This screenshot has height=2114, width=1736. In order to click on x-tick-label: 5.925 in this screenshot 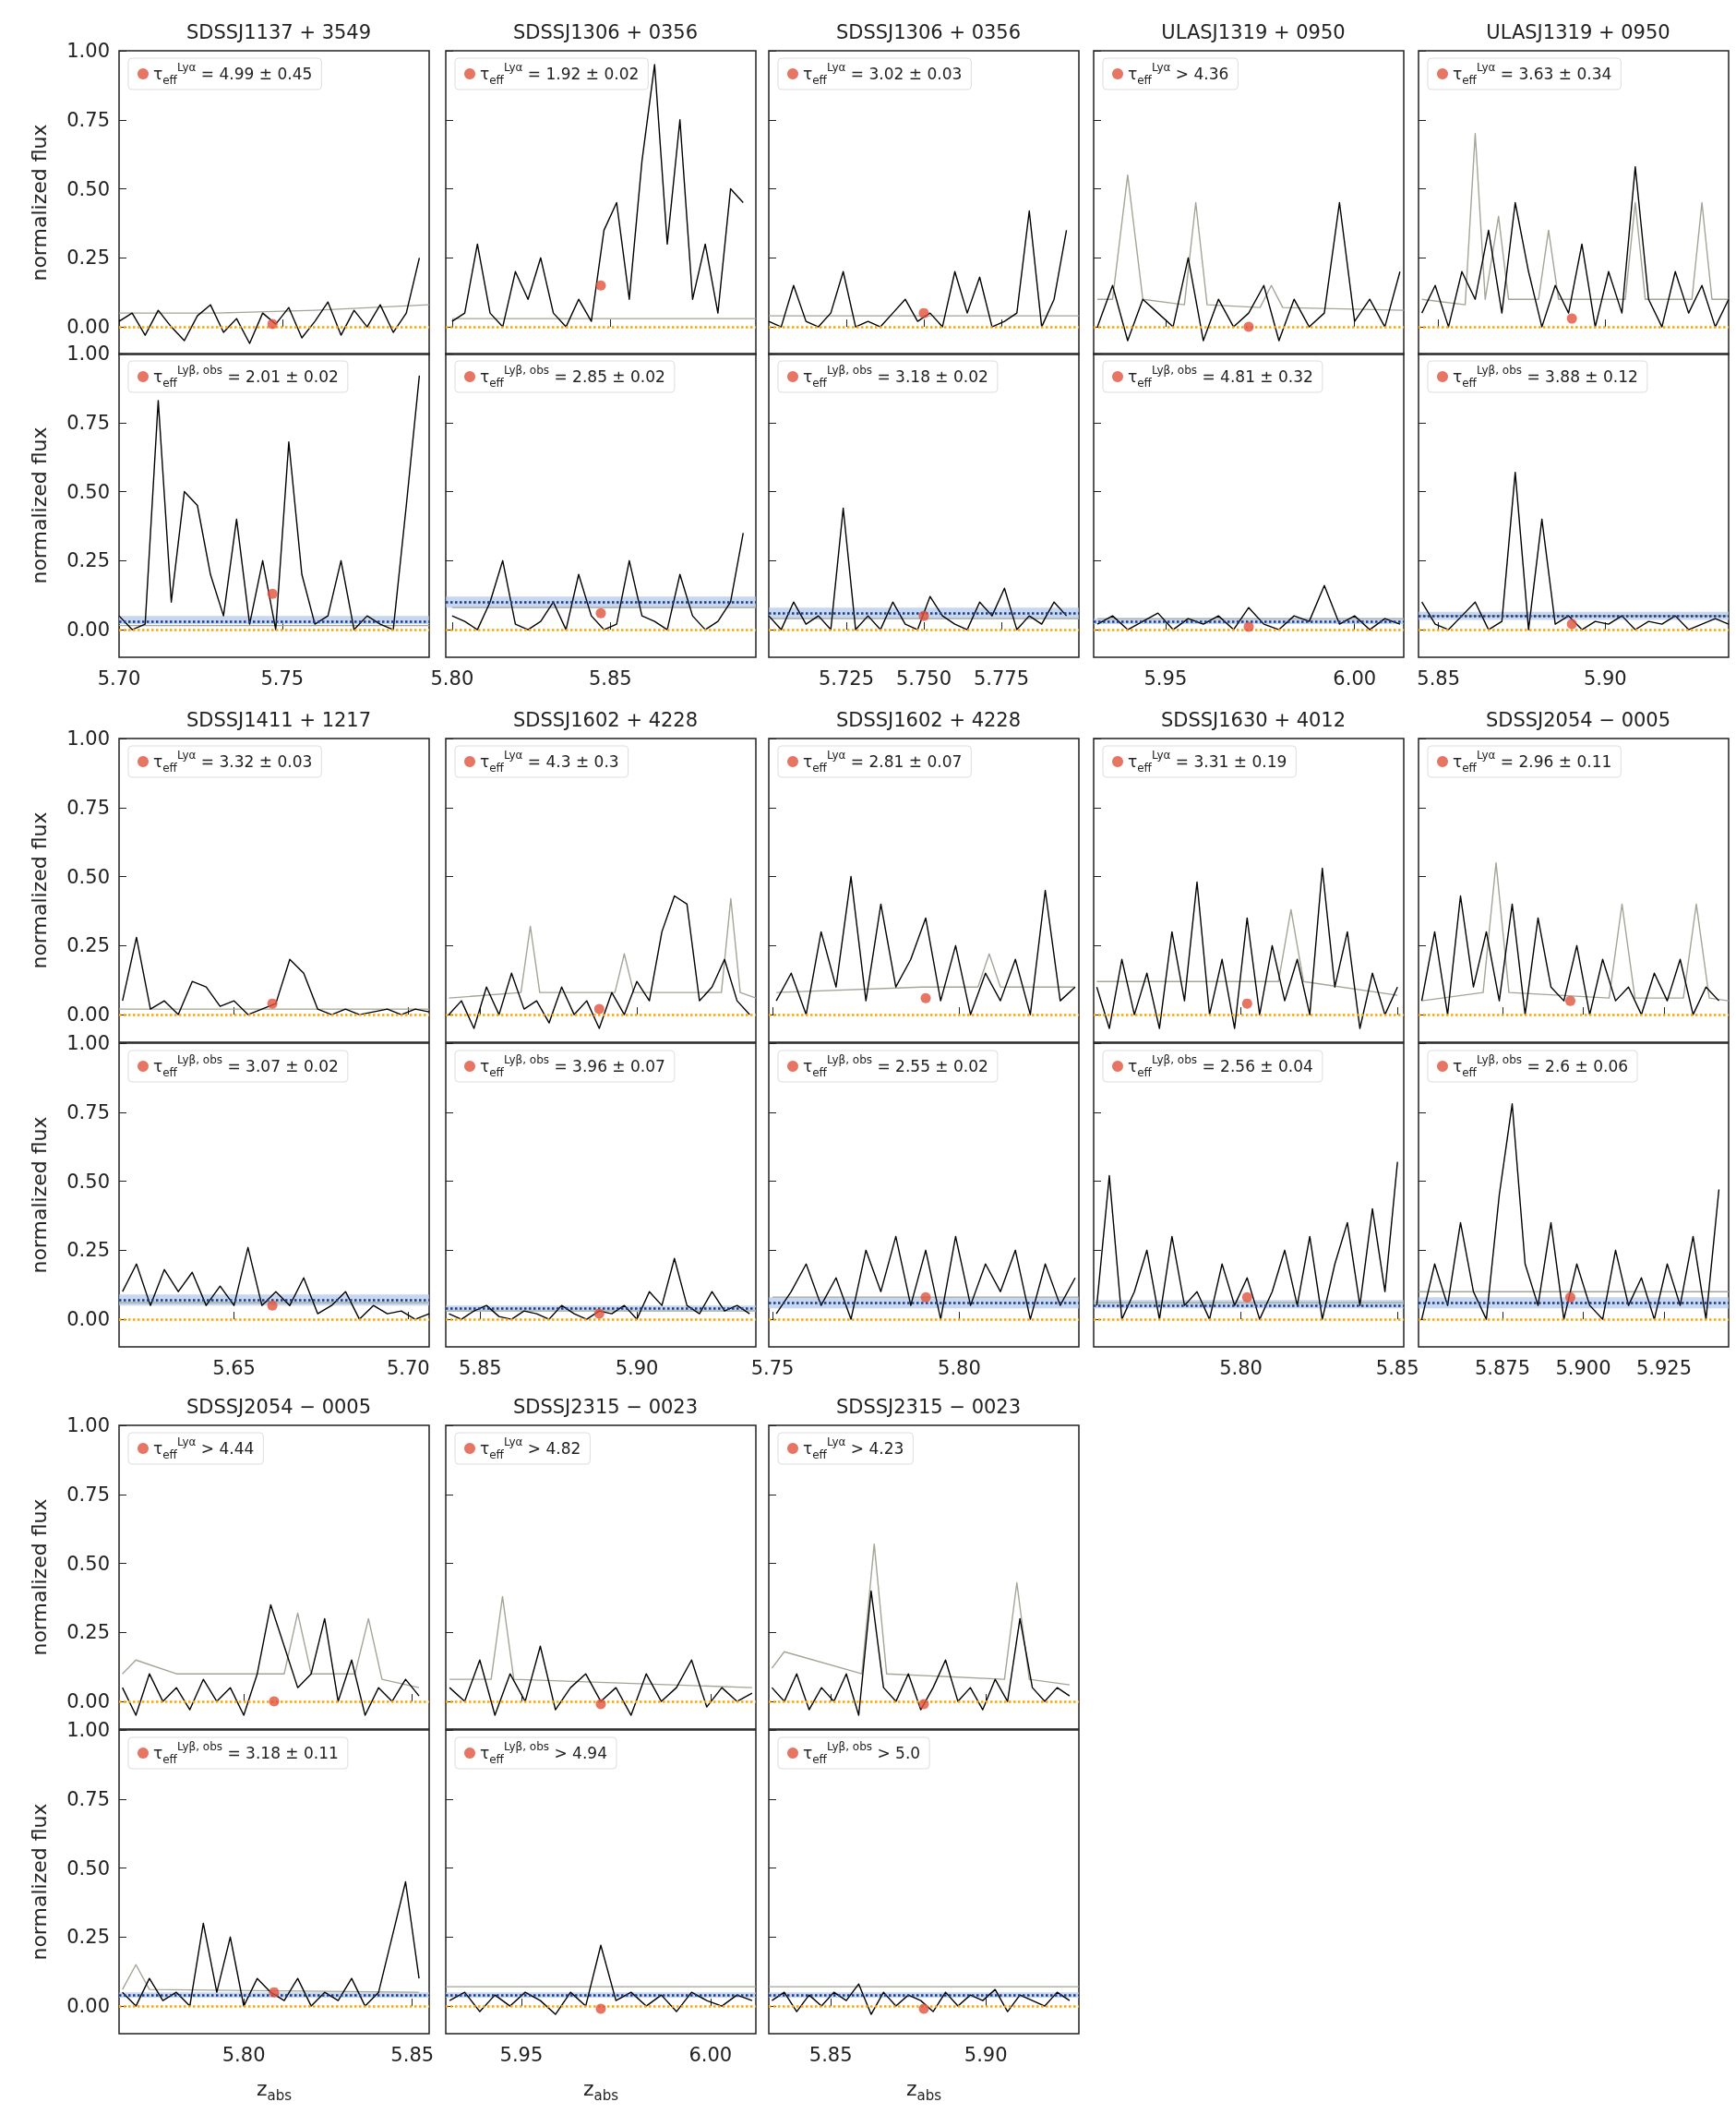, I will do `click(1664, 1367)`.